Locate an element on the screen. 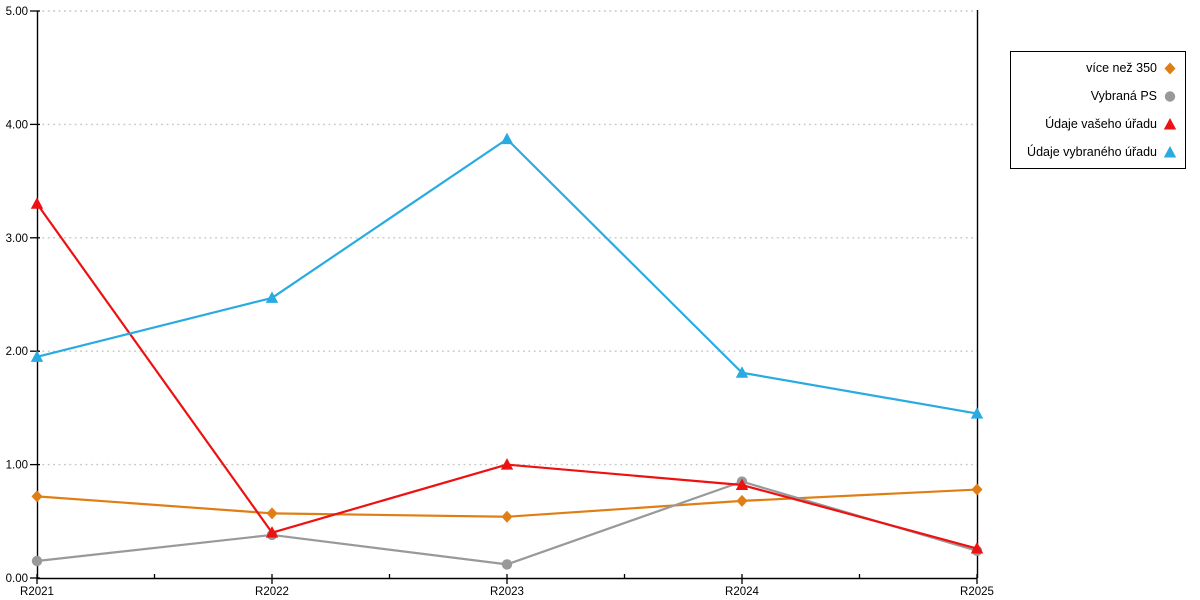 The image size is (1200, 600). legend-item-vybrana-ps: Vybraná PS is located at coordinates (1096, 96).